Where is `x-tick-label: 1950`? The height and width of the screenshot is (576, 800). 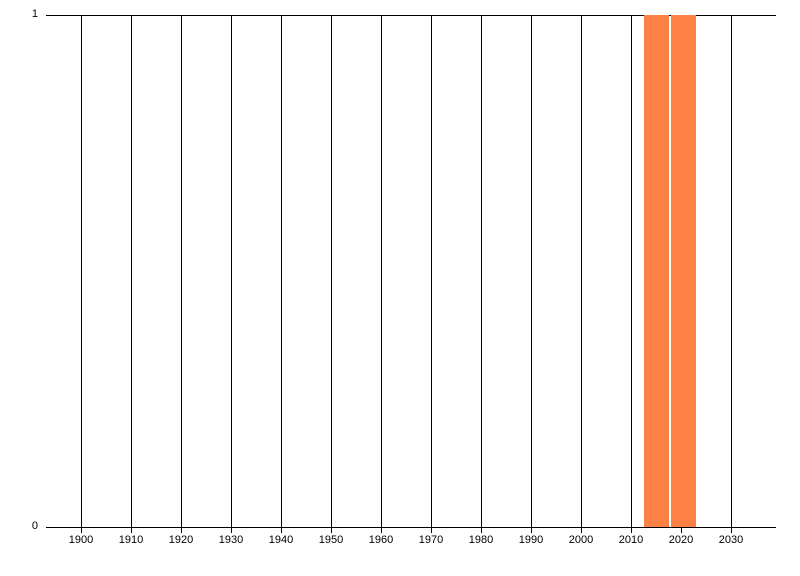
x-tick-label: 1950 is located at coordinates (331, 540).